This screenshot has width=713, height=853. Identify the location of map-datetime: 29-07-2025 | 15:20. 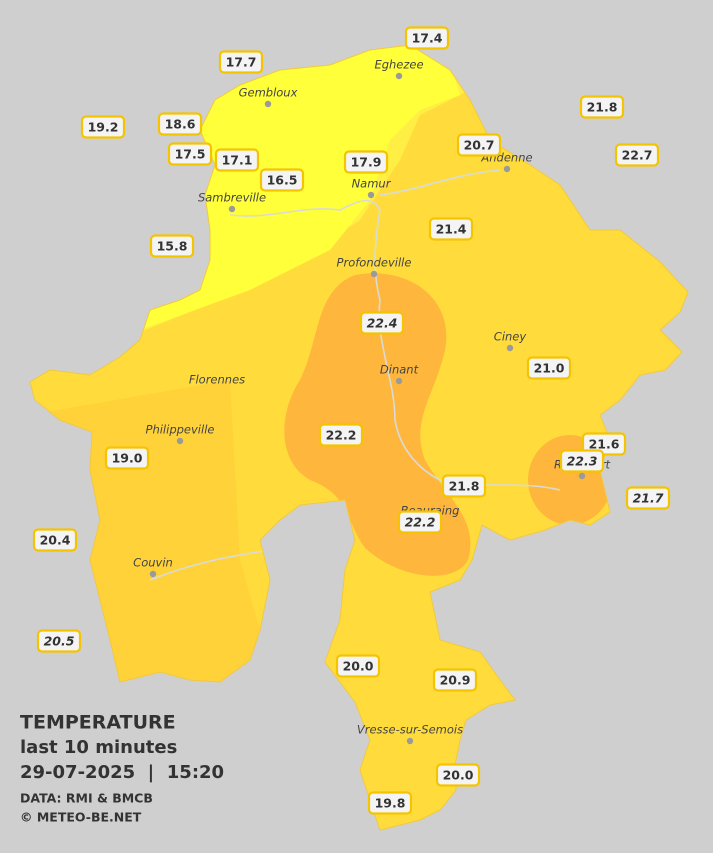
(122, 772).